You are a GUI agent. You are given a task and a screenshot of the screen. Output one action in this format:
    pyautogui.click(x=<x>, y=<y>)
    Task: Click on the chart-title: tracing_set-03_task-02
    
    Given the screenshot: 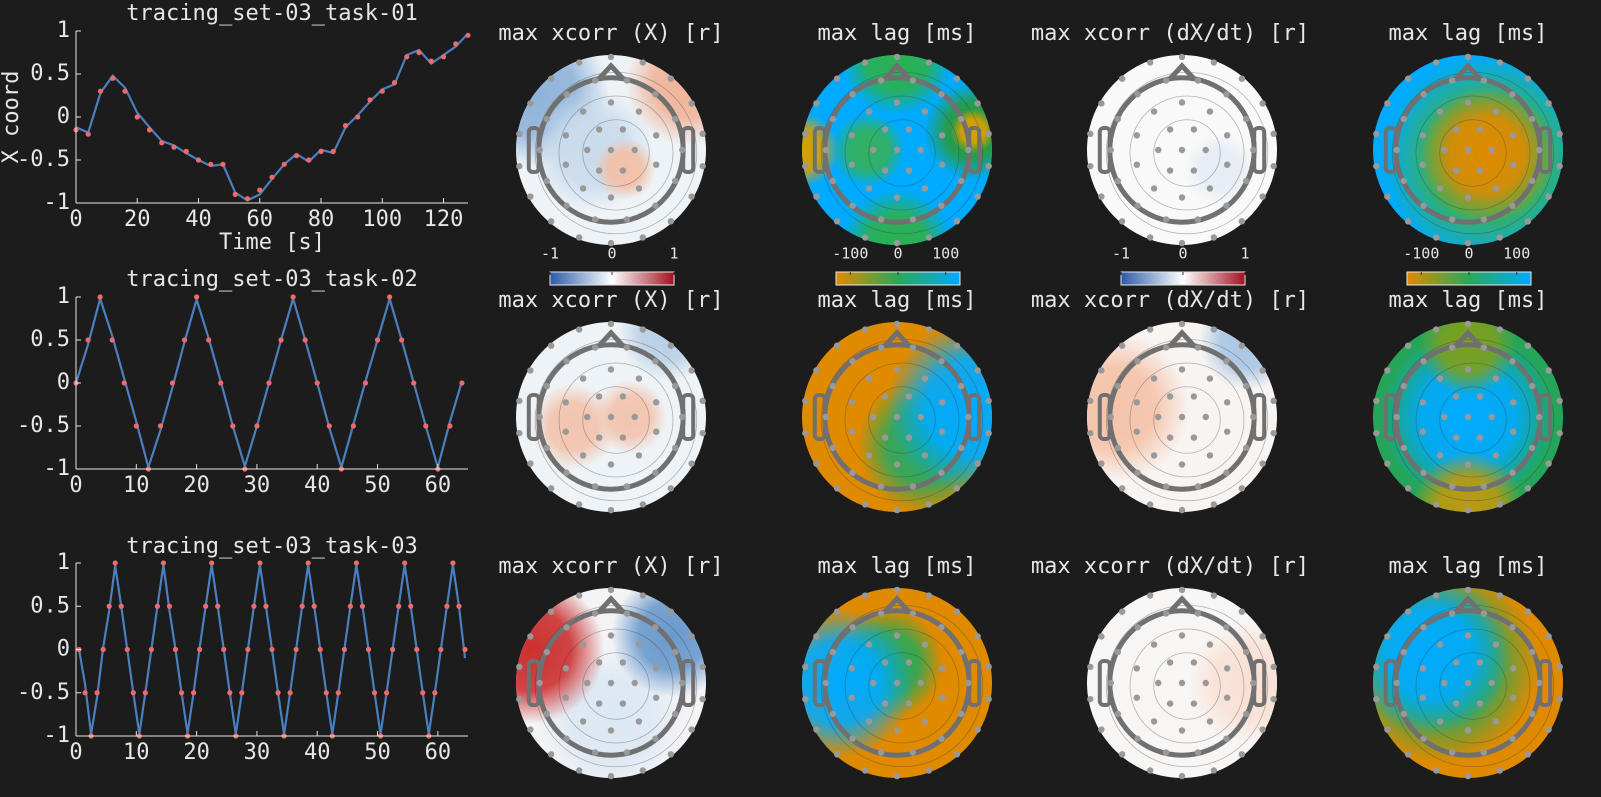 What is the action you would take?
    pyautogui.click(x=271, y=279)
    